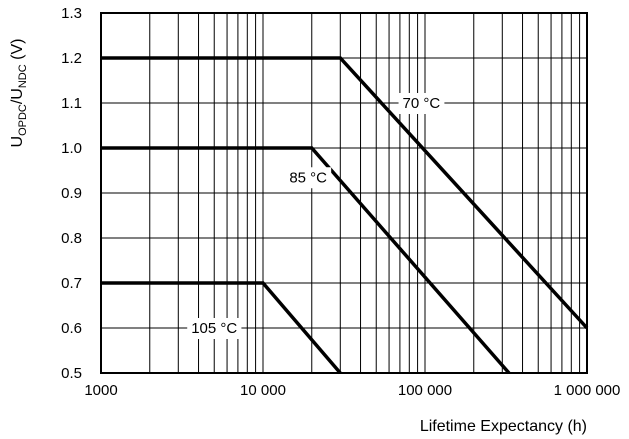  I want to click on y-tick-labels: 0.5 0.6 0.7 0.8 0.9 1.0 1.1 1.2 1.3, so click(71, 193).